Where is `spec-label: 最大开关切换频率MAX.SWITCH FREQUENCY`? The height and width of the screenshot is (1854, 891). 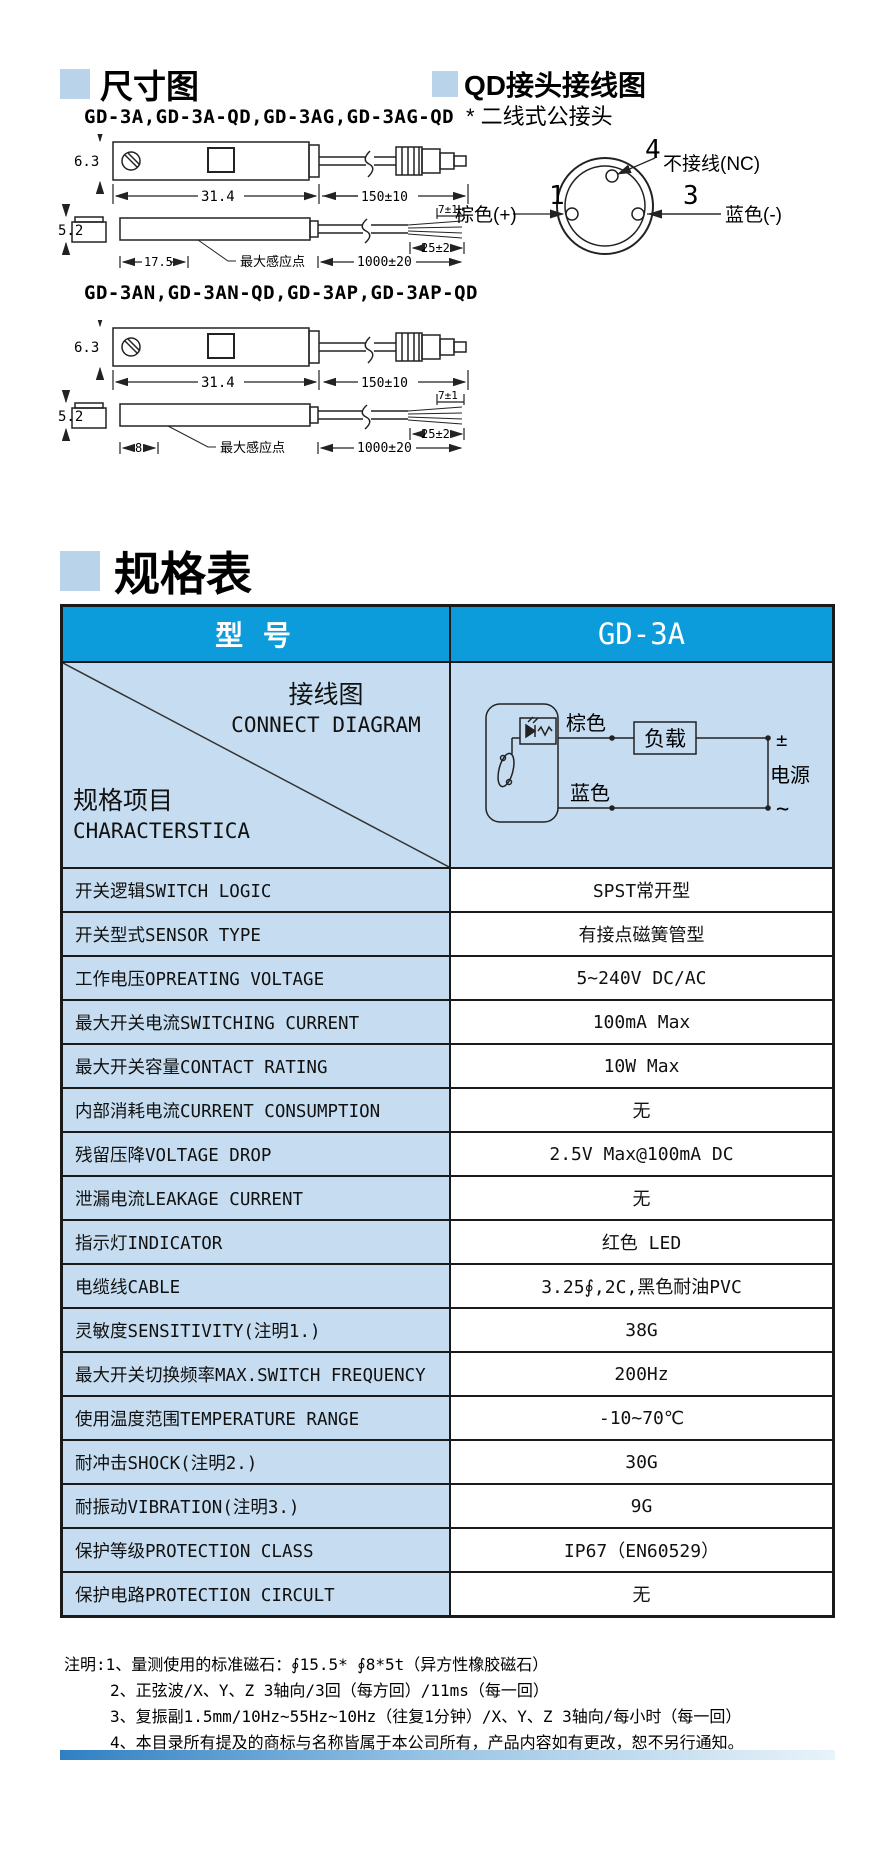 spec-label: 最大开关切换频率MAX.SWITCH FREQUENCY is located at coordinates (257, 1374).